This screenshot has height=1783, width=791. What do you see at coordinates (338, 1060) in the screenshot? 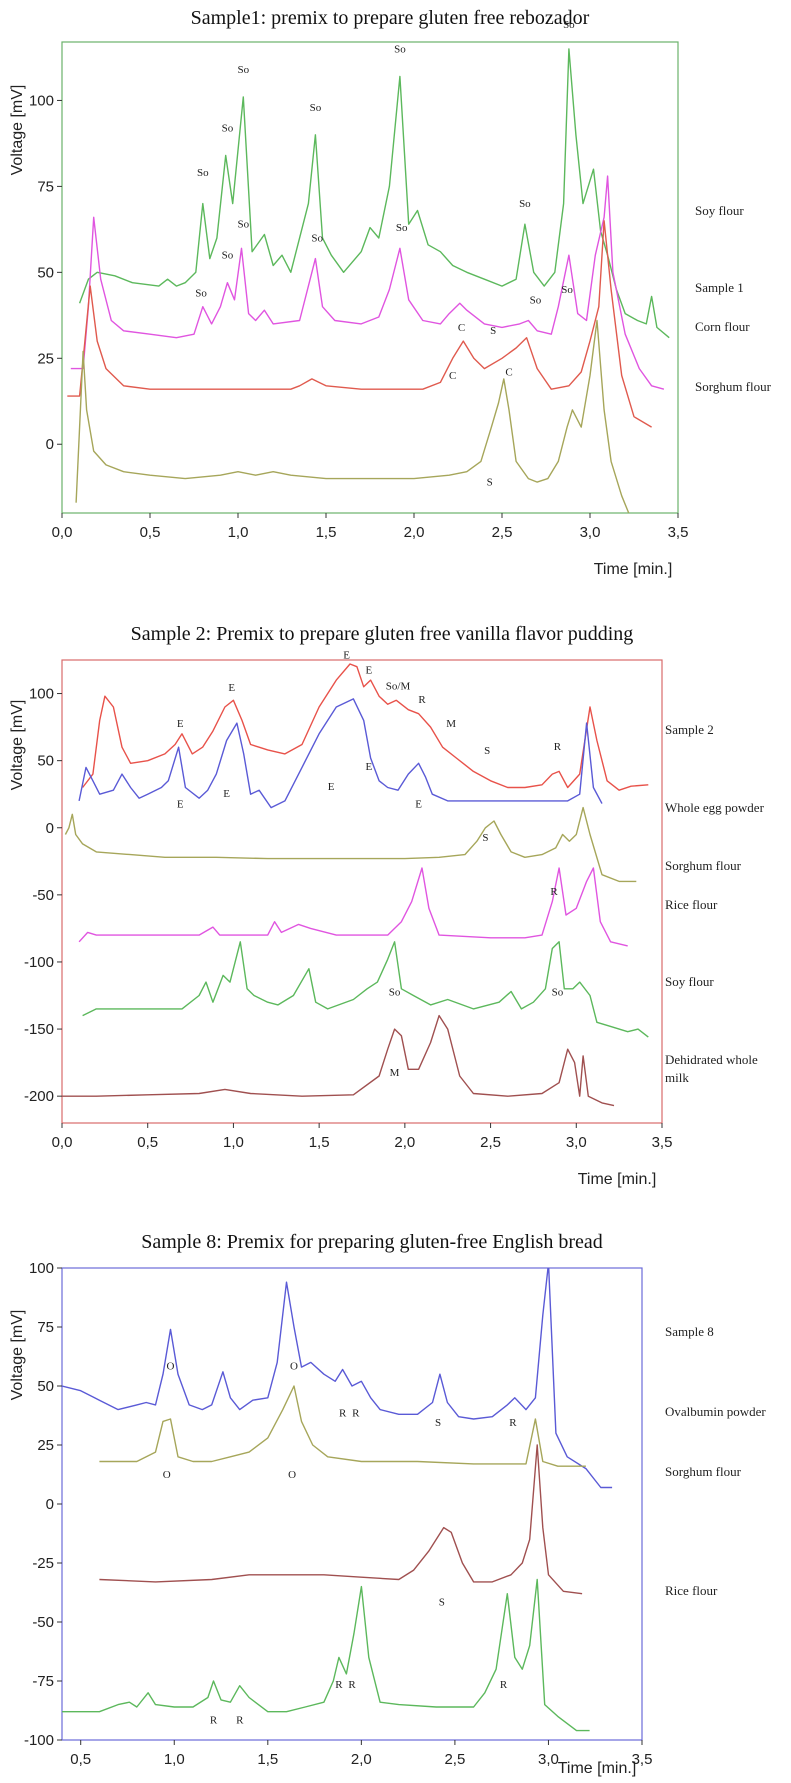
I see `series-line-dehidrated-whole-milk` at bounding box center [338, 1060].